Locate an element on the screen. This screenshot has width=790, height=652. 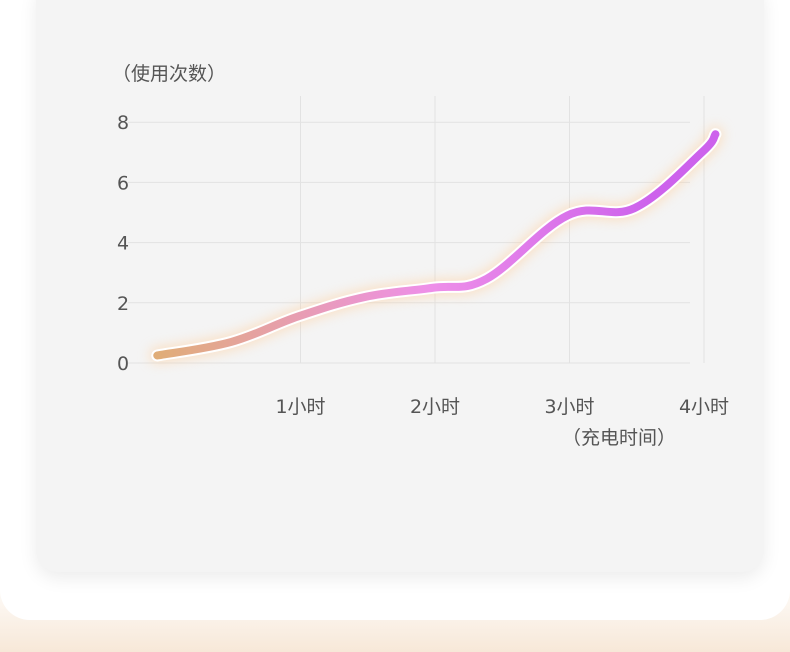
x-tick-label-1: 1小时 is located at coordinates (300, 407).